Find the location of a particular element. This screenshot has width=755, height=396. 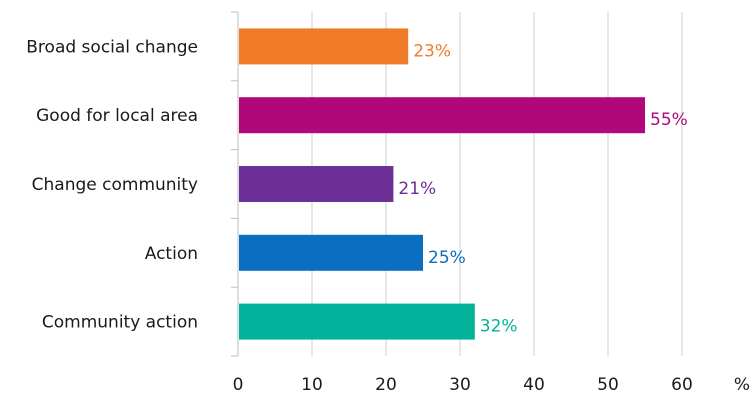

data-label: 21% is located at coordinates (417, 189).